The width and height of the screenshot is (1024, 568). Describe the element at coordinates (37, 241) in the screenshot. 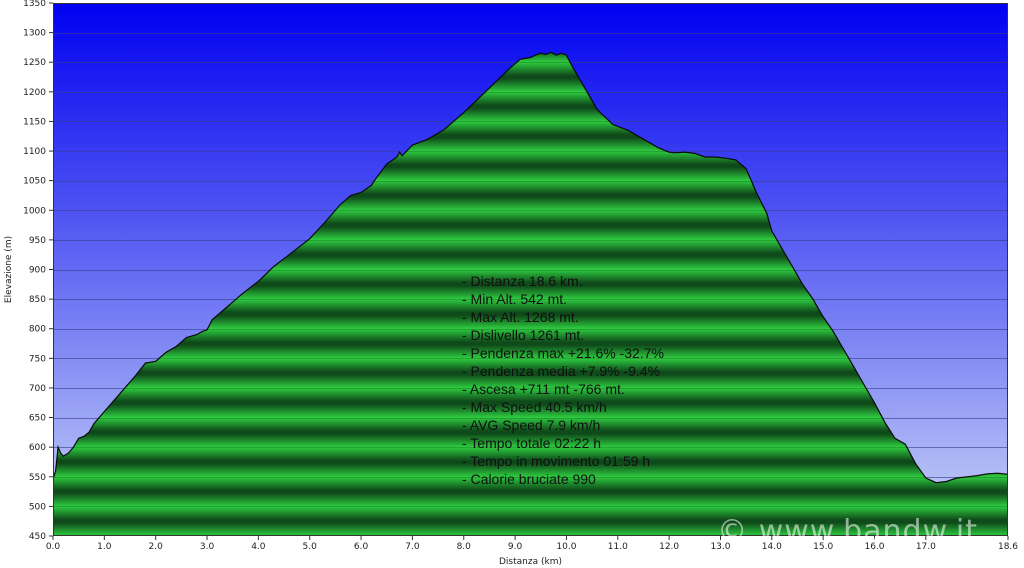

I see `y-tick-label: 950` at that location.